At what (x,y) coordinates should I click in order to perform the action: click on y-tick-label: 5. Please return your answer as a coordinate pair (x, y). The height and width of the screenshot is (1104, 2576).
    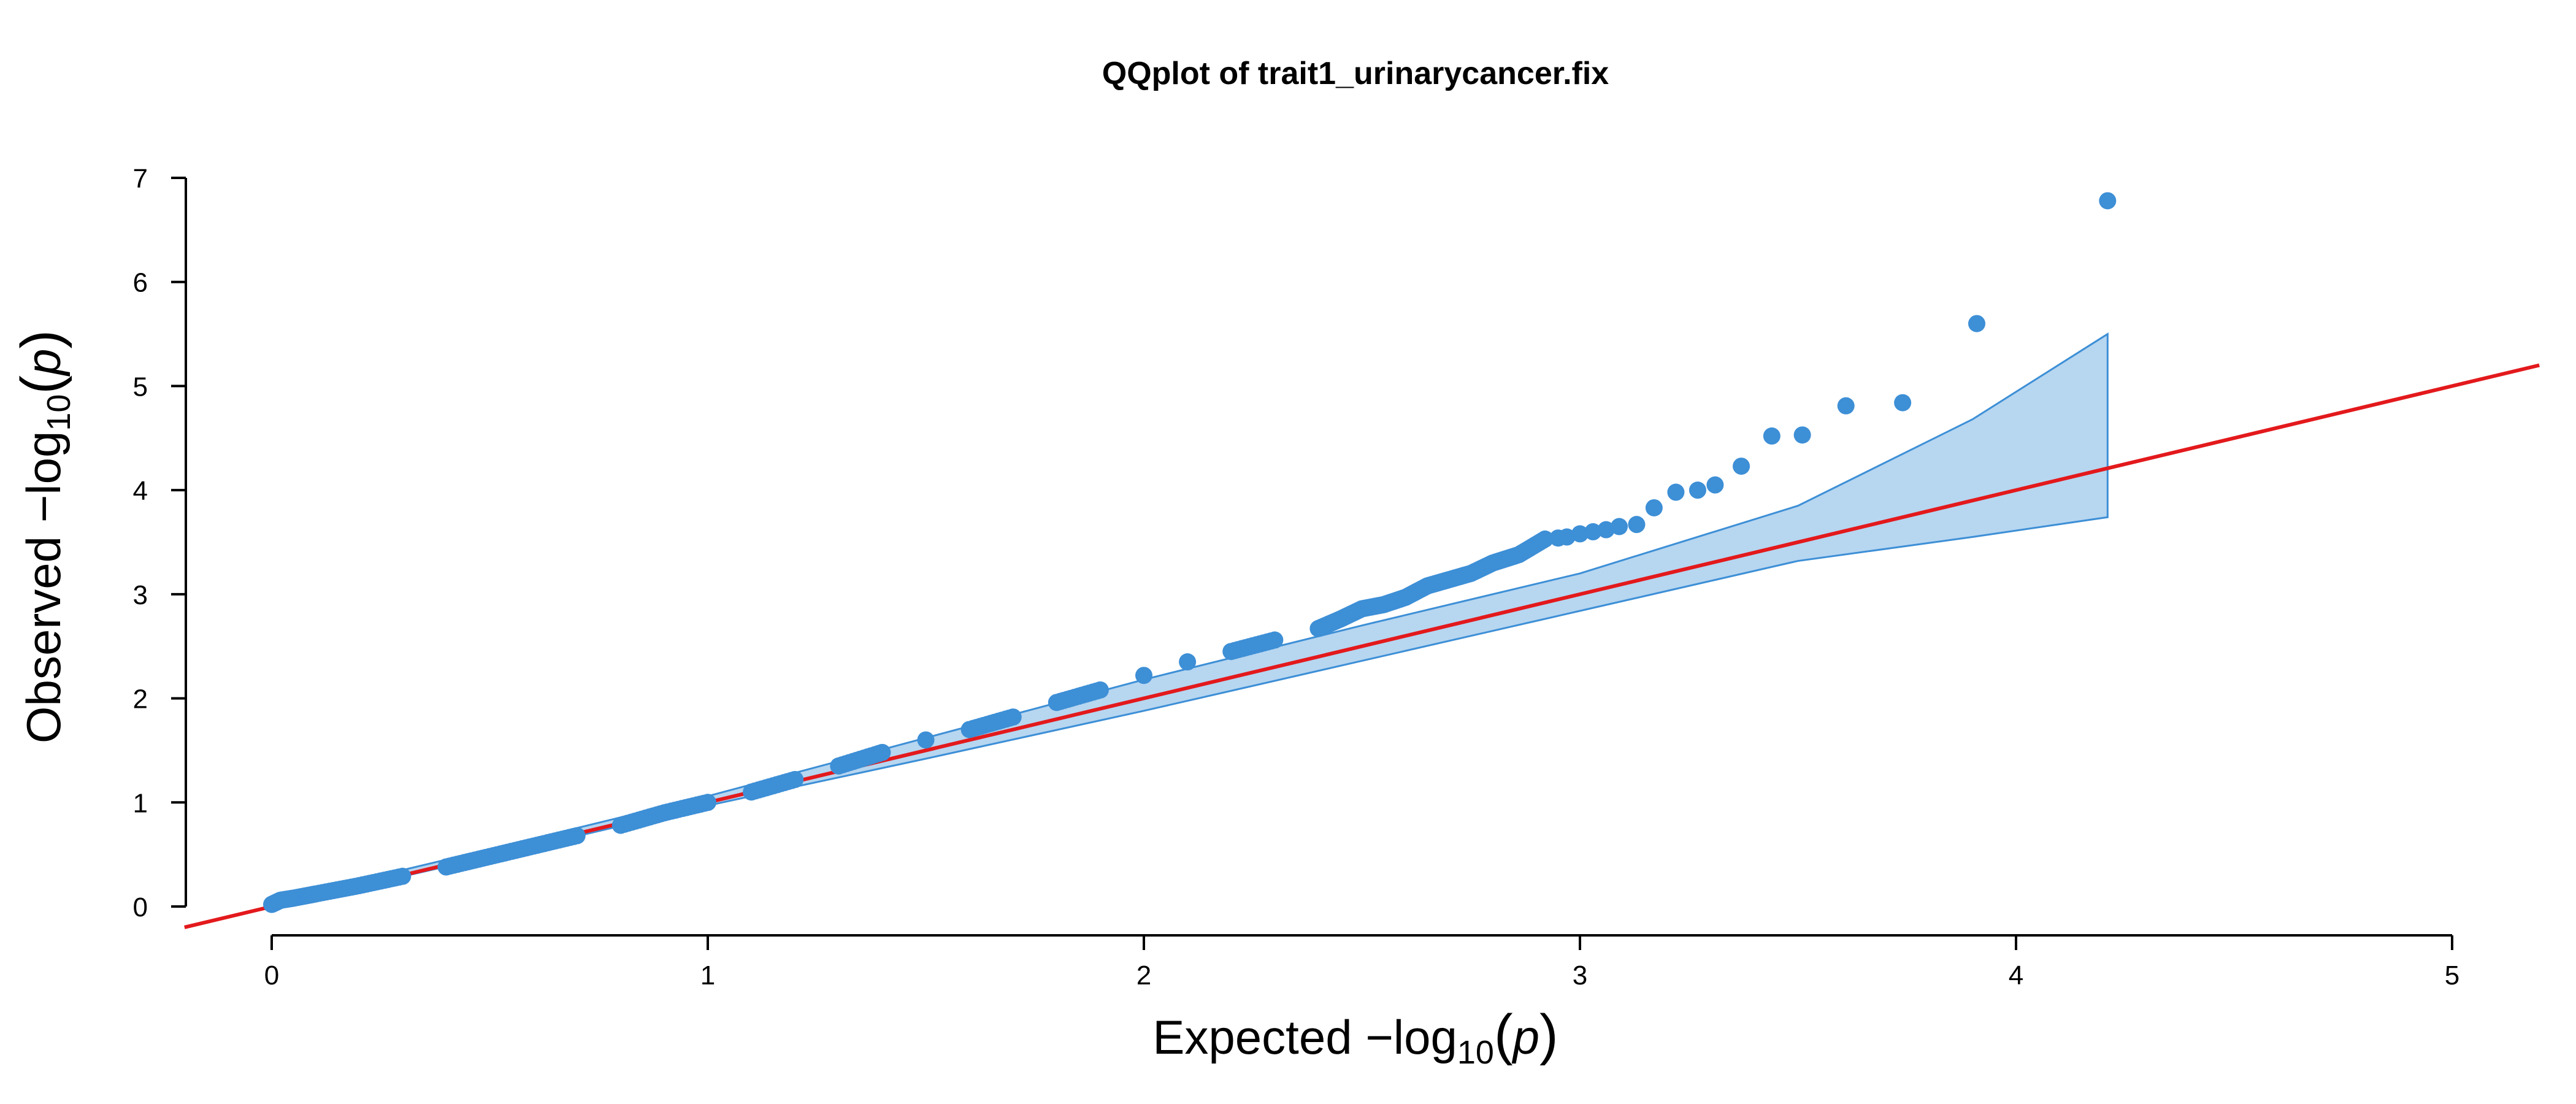
    Looking at the image, I should click on (140, 387).